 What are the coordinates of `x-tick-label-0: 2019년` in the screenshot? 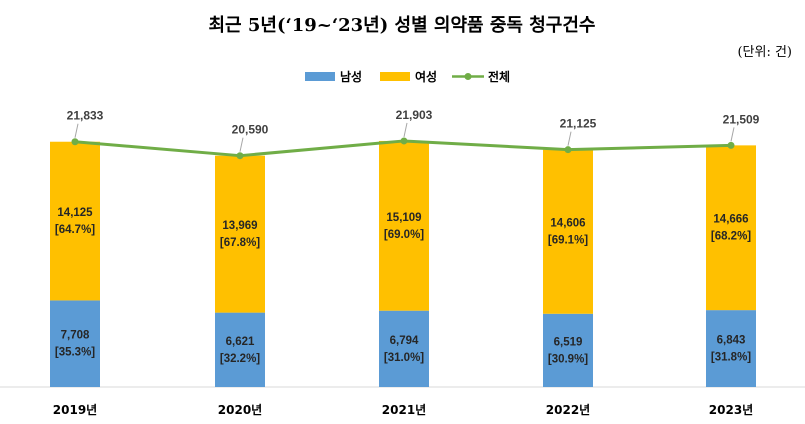 It's located at (75, 410).